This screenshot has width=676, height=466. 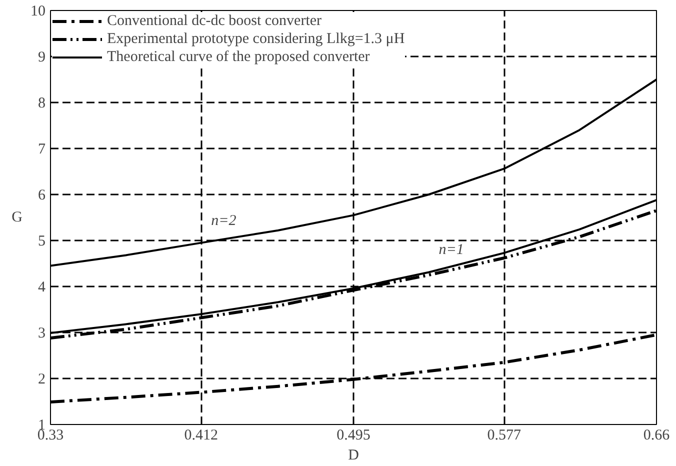 What do you see at coordinates (201, 436) in the screenshot?
I see `x-tick-label: 0.412` at bounding box center [201, 436].